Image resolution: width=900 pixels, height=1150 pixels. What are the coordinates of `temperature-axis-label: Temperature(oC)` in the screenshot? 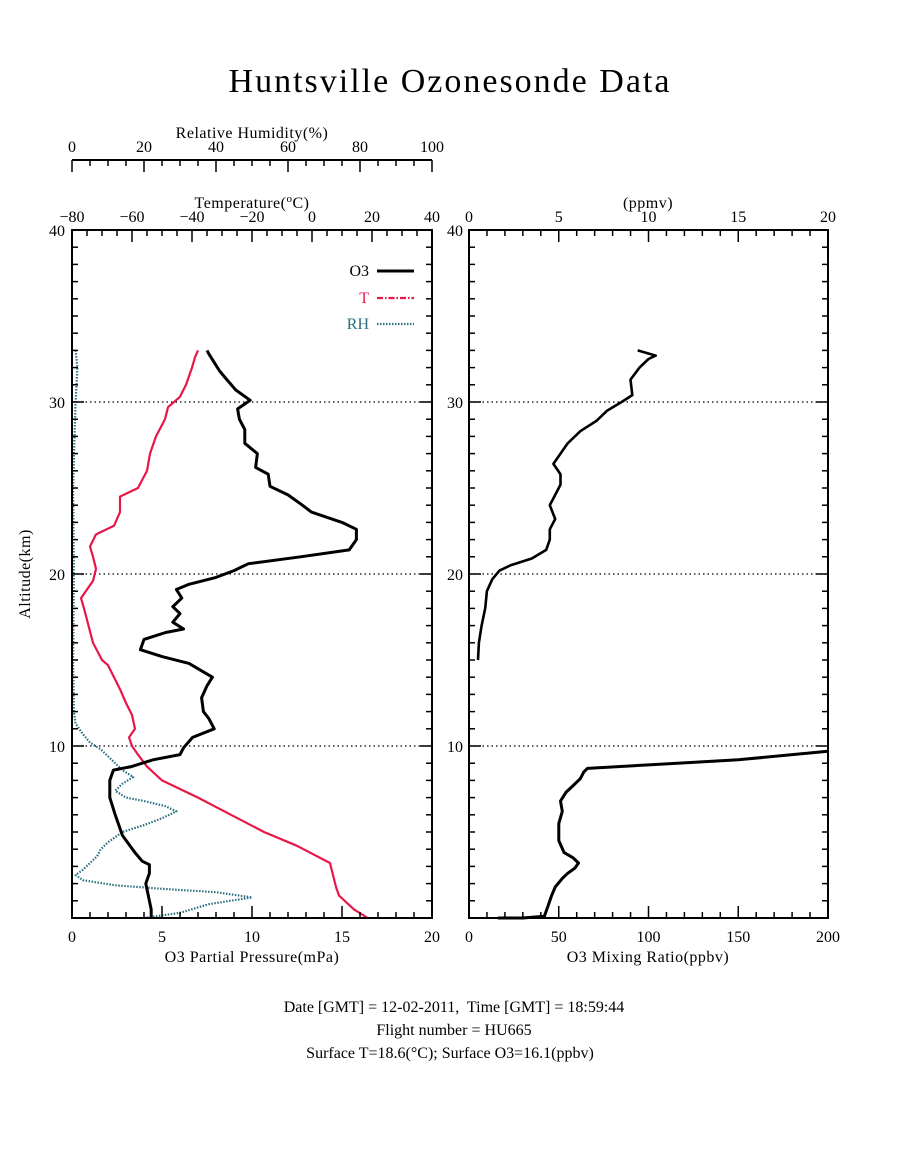 It's located at (252, 202).